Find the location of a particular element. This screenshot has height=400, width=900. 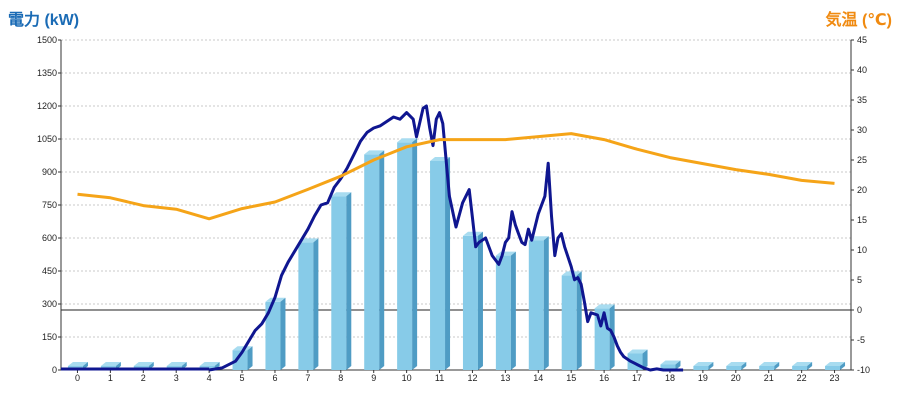

y-left-tick-label: 1200 is located at coordinates (47, 106).